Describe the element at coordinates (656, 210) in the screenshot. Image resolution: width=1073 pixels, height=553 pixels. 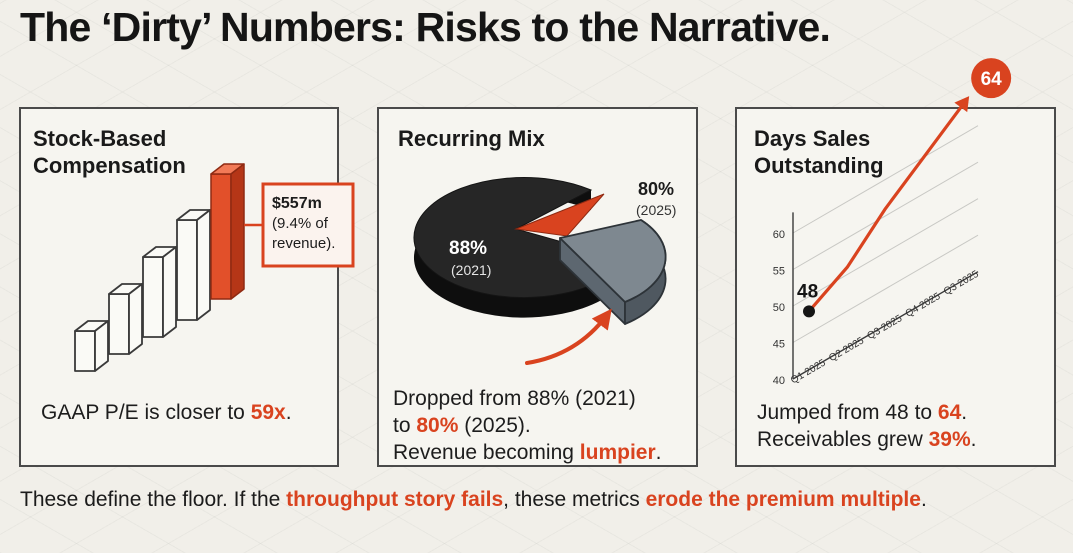
I see `pie-2025-year: (2025)` at that location.